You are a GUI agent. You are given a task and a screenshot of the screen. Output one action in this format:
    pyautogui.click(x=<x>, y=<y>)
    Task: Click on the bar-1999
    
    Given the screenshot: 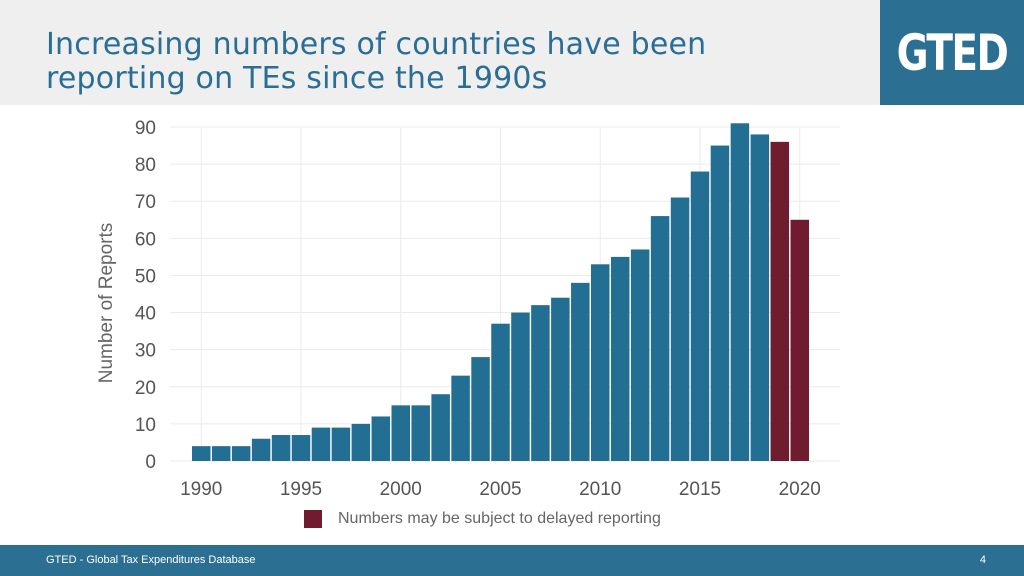 What is the action you would take?
    pyautogui.click(x=381, y=438)
    